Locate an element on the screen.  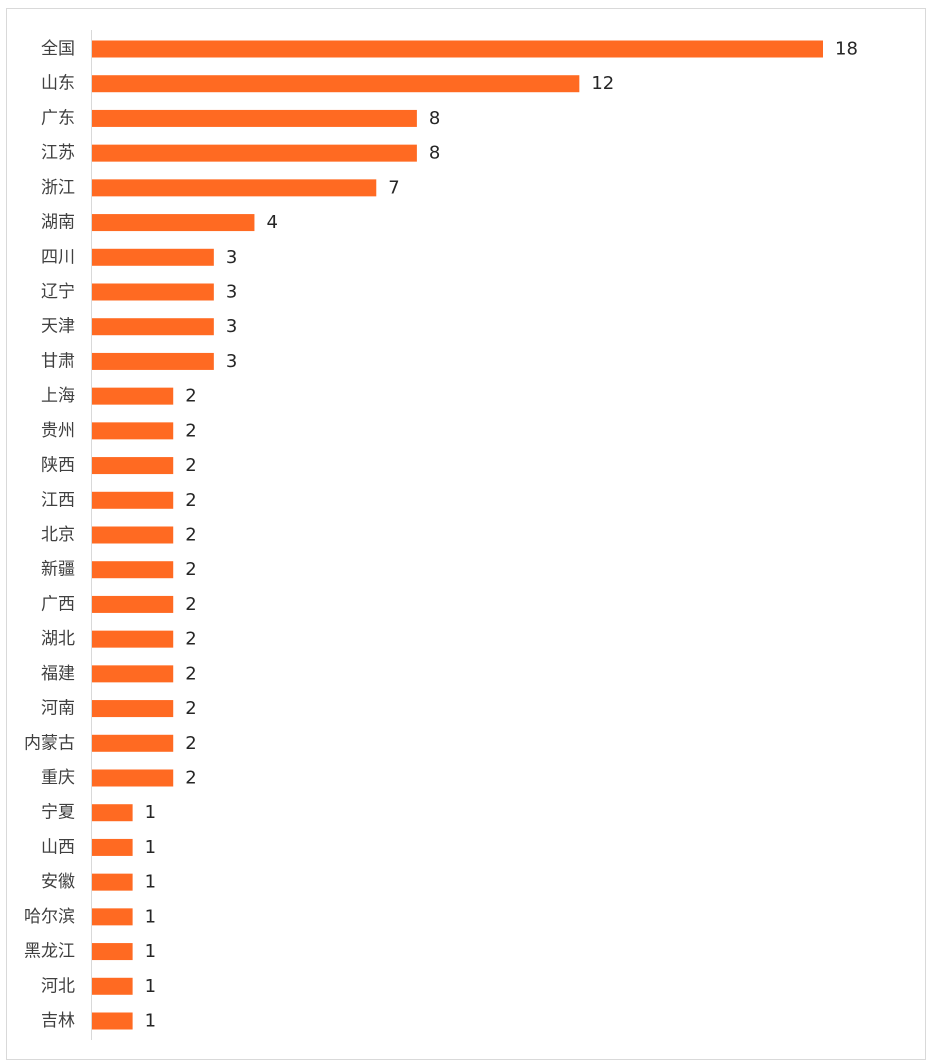
category-tick-label: 江苏 is located at coordinates (58, 153).